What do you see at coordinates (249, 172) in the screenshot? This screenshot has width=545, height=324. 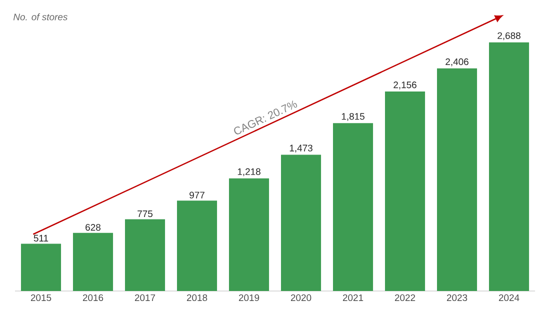 I see `data-label: 1,218` at bounding box center [249, 172].